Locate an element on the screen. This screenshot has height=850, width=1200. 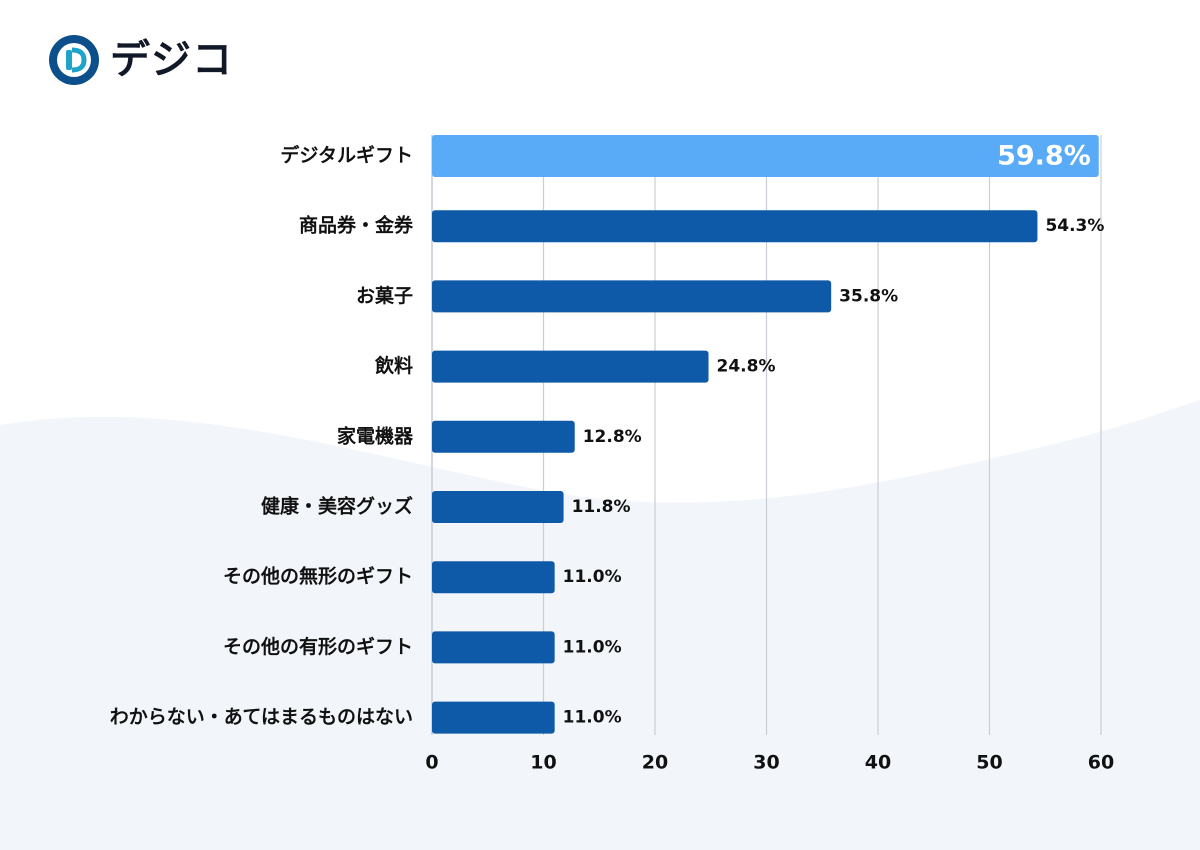
category-label: 飲料 is located at coordinates (393, 365).